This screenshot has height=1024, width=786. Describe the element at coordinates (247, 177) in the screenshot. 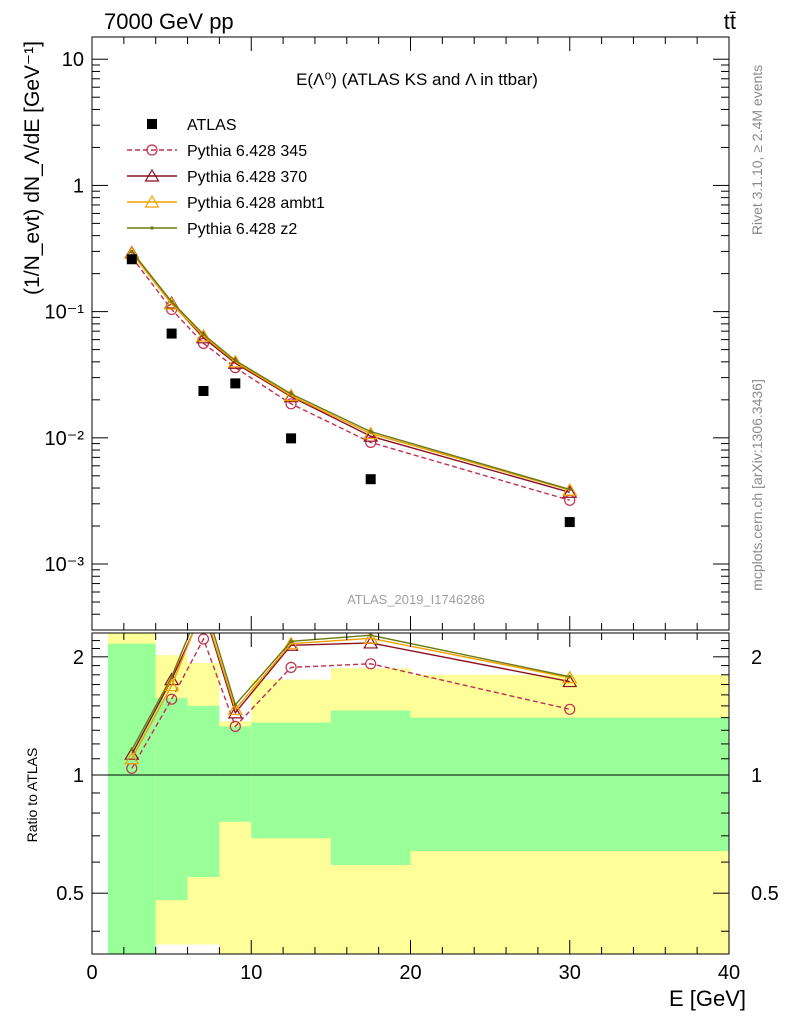

I see `legend-label-2: Pythia 6.428 370` at that location.